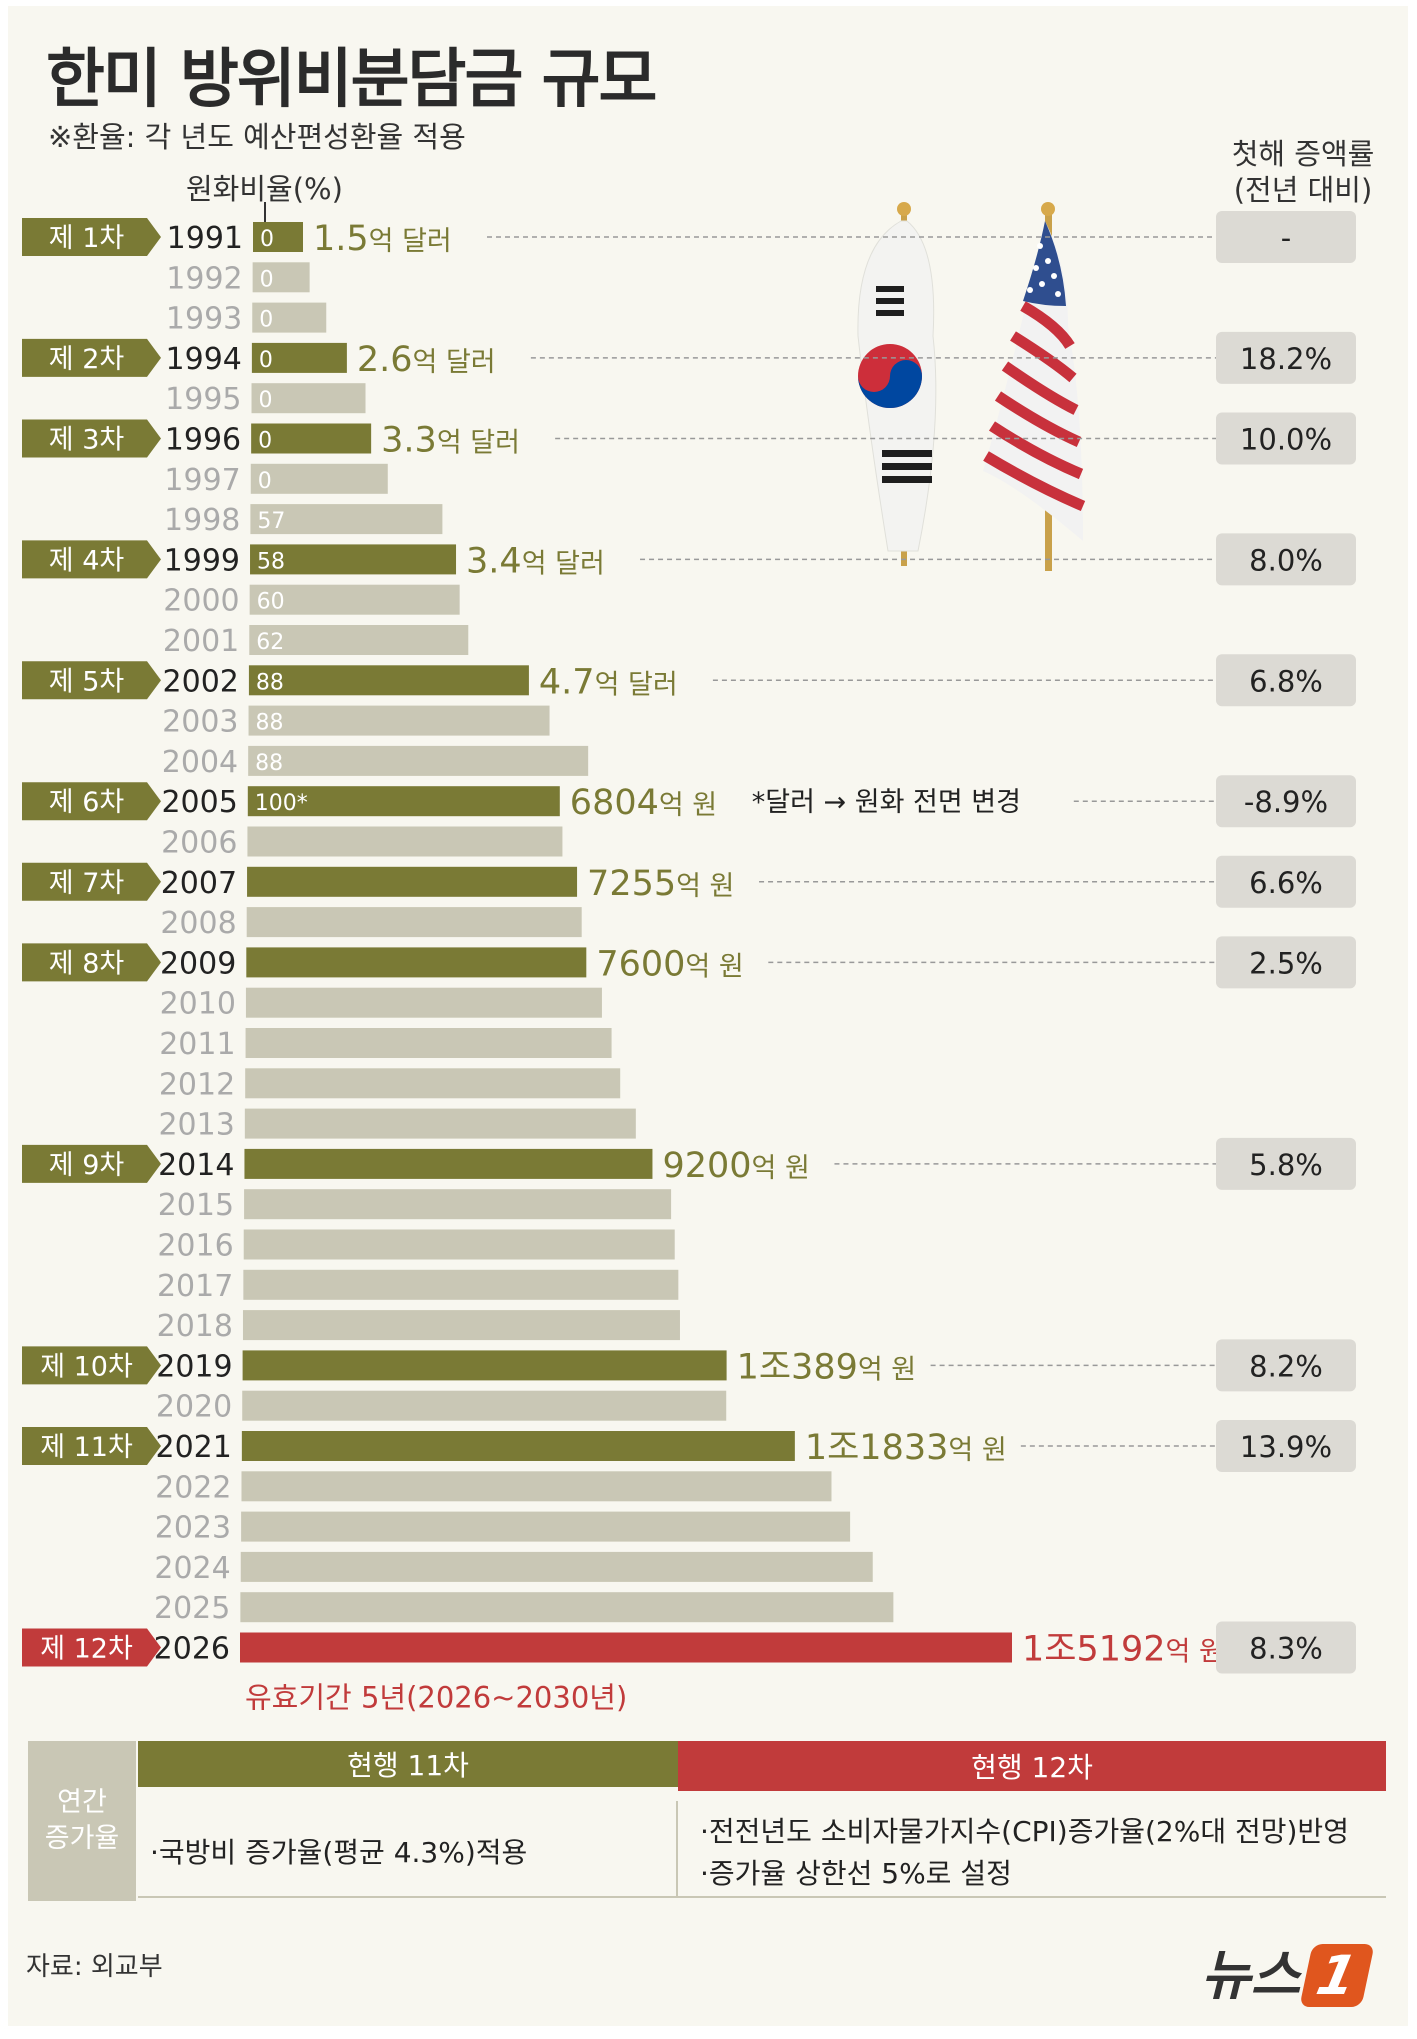 The height and width of the screenshot is (2039, 1417). I want to click on amount-label-2021: 1조1833억 원, so click(906, 1448).